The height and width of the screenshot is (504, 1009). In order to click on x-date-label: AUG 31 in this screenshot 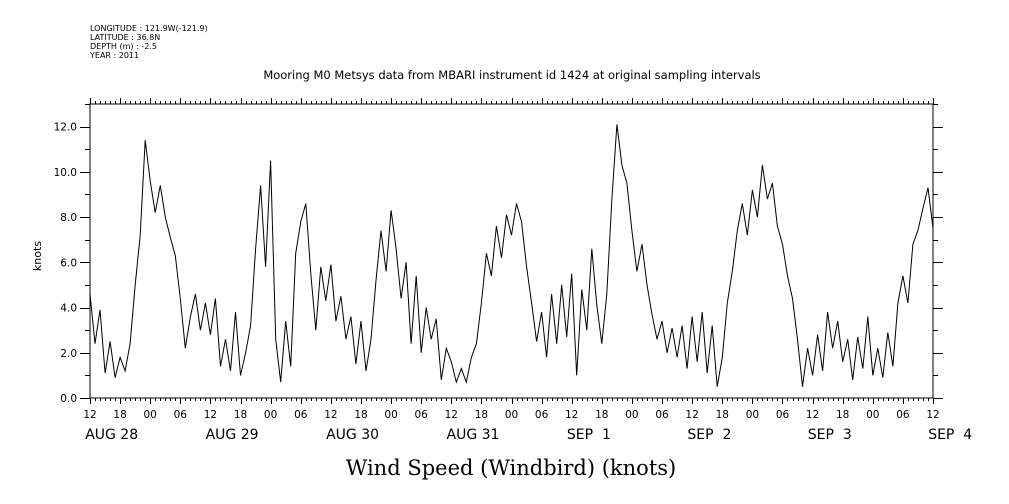, I will do `click(473, 435)`.